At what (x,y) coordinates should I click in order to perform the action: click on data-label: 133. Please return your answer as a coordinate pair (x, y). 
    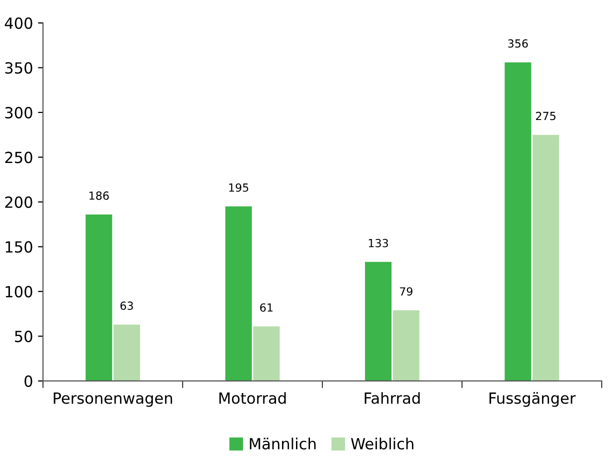
    Looking at the image, I should click on (378, 243).